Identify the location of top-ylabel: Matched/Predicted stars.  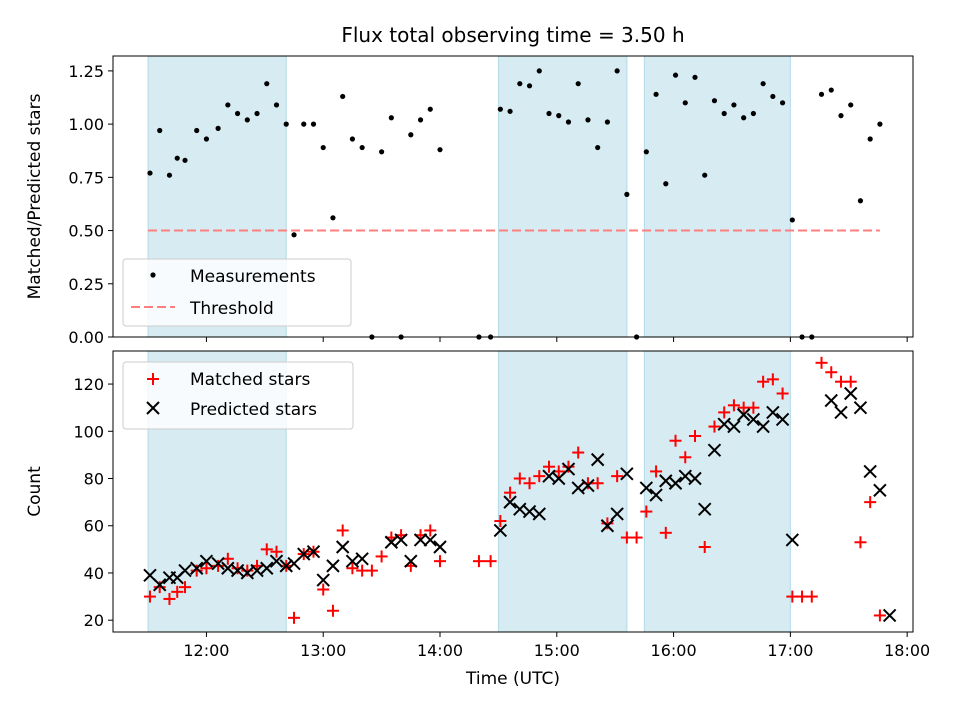
(35, 196).